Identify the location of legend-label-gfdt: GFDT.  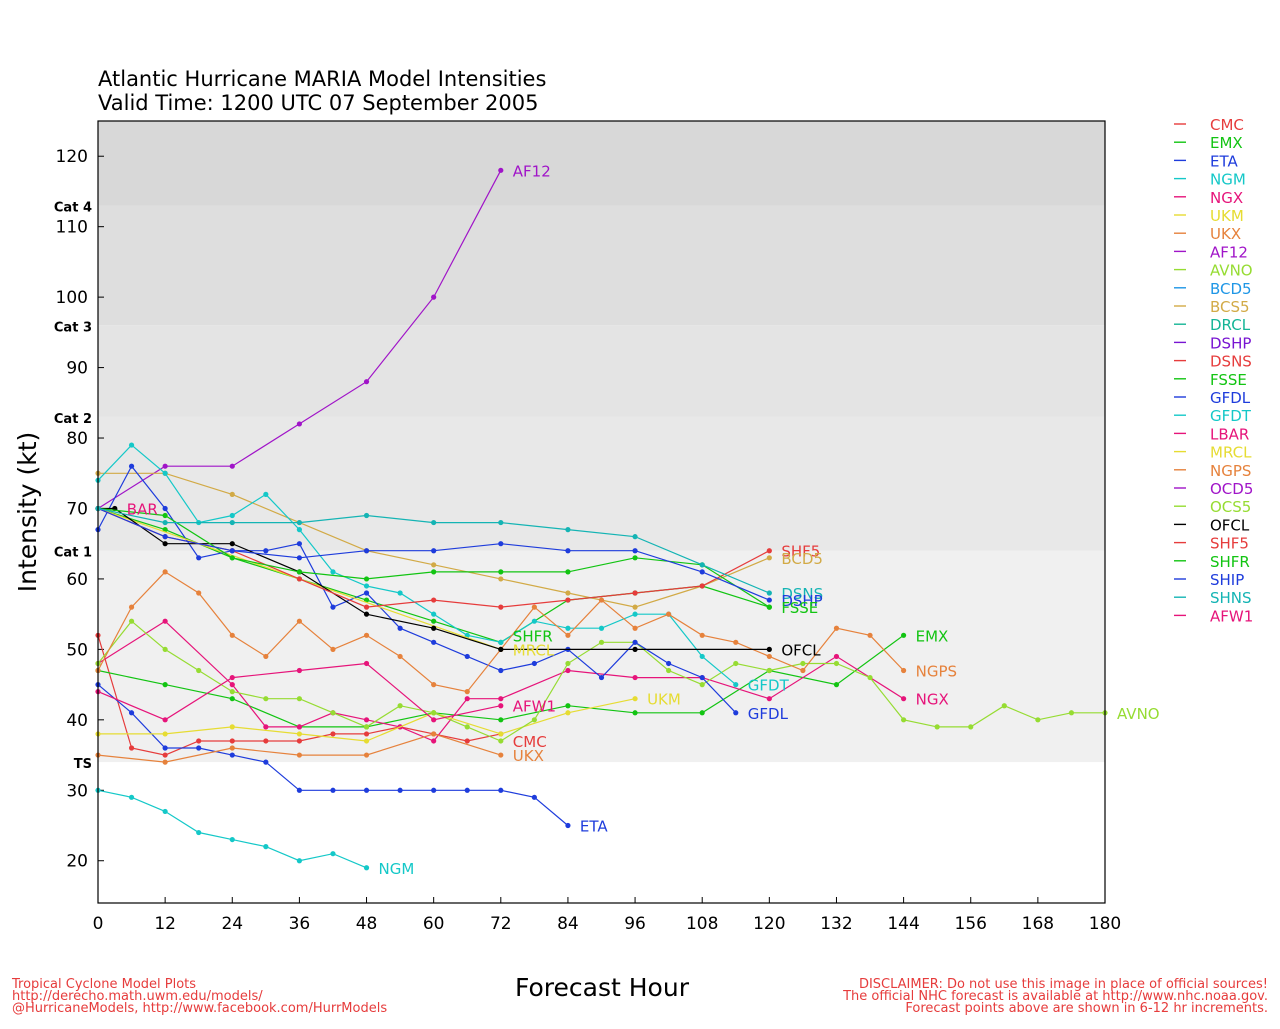
(1231, 416).